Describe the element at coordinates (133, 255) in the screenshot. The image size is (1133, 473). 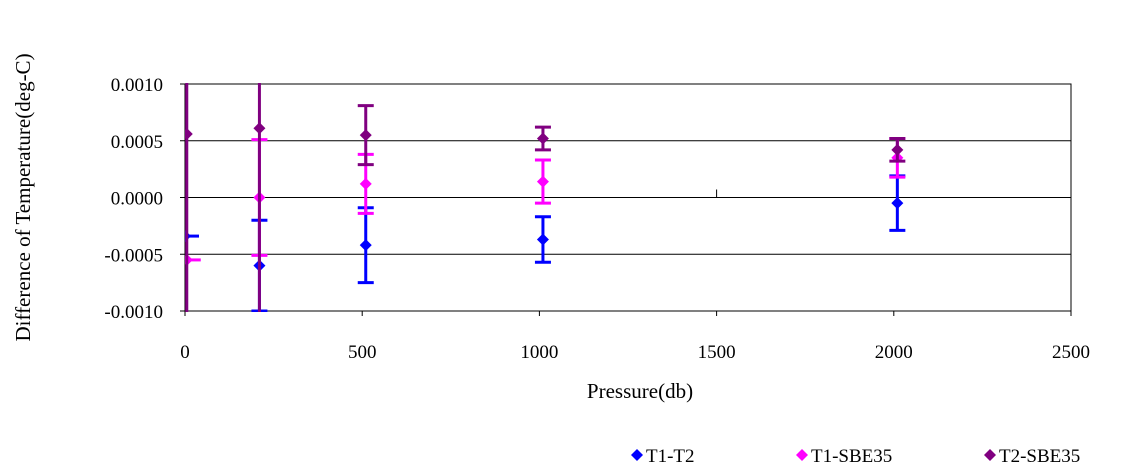
I see `y-tick-label: -0.0005` at that location.